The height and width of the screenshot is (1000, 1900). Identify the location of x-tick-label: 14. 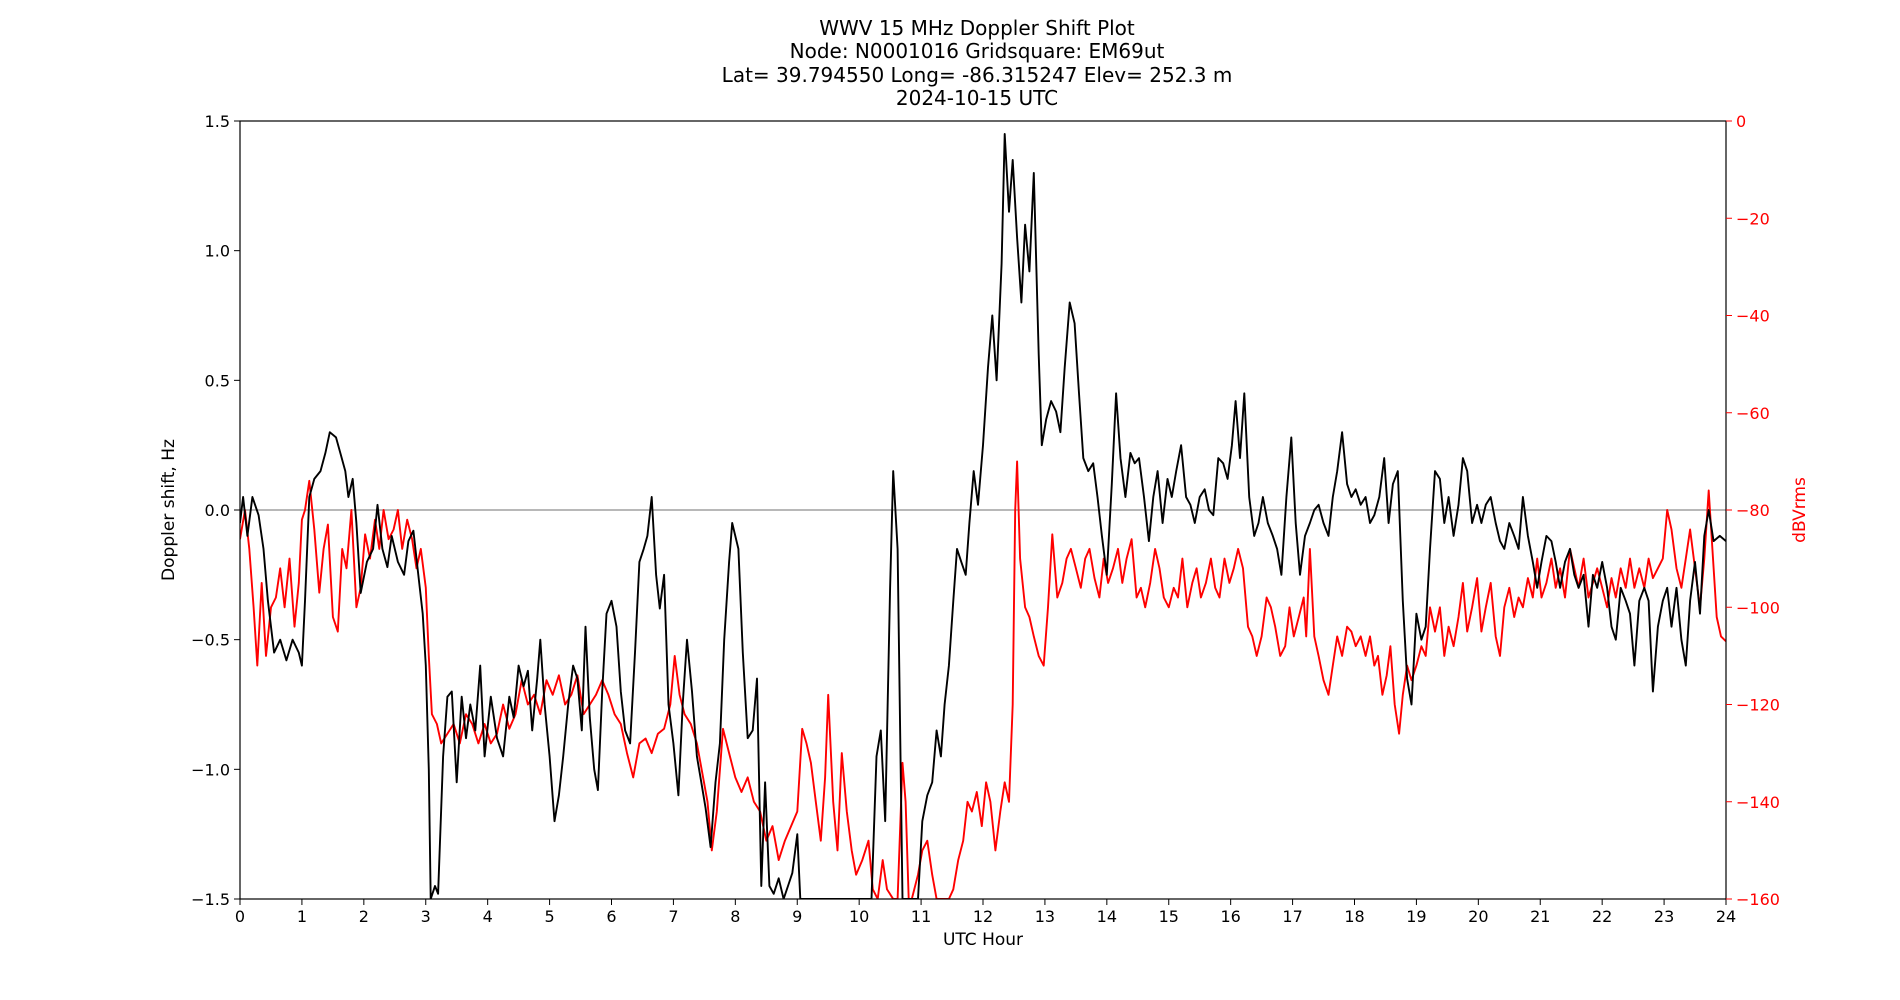
(1107, 916).